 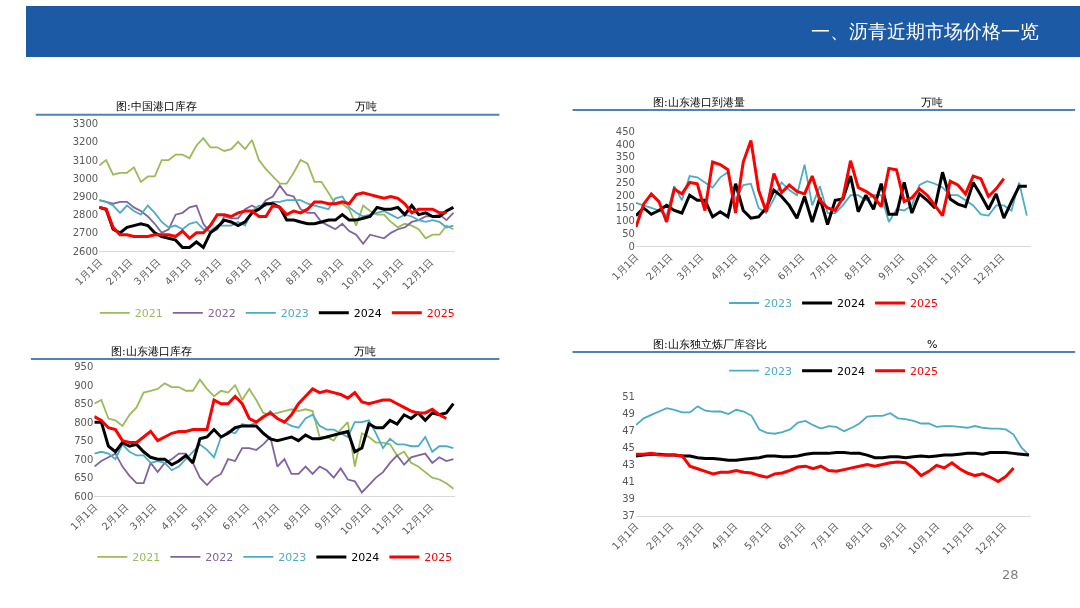 What do you see at coordinates (625, 131) in the screenshot?
I see `y-tick-label: 450` at bounding box center [625, 131].